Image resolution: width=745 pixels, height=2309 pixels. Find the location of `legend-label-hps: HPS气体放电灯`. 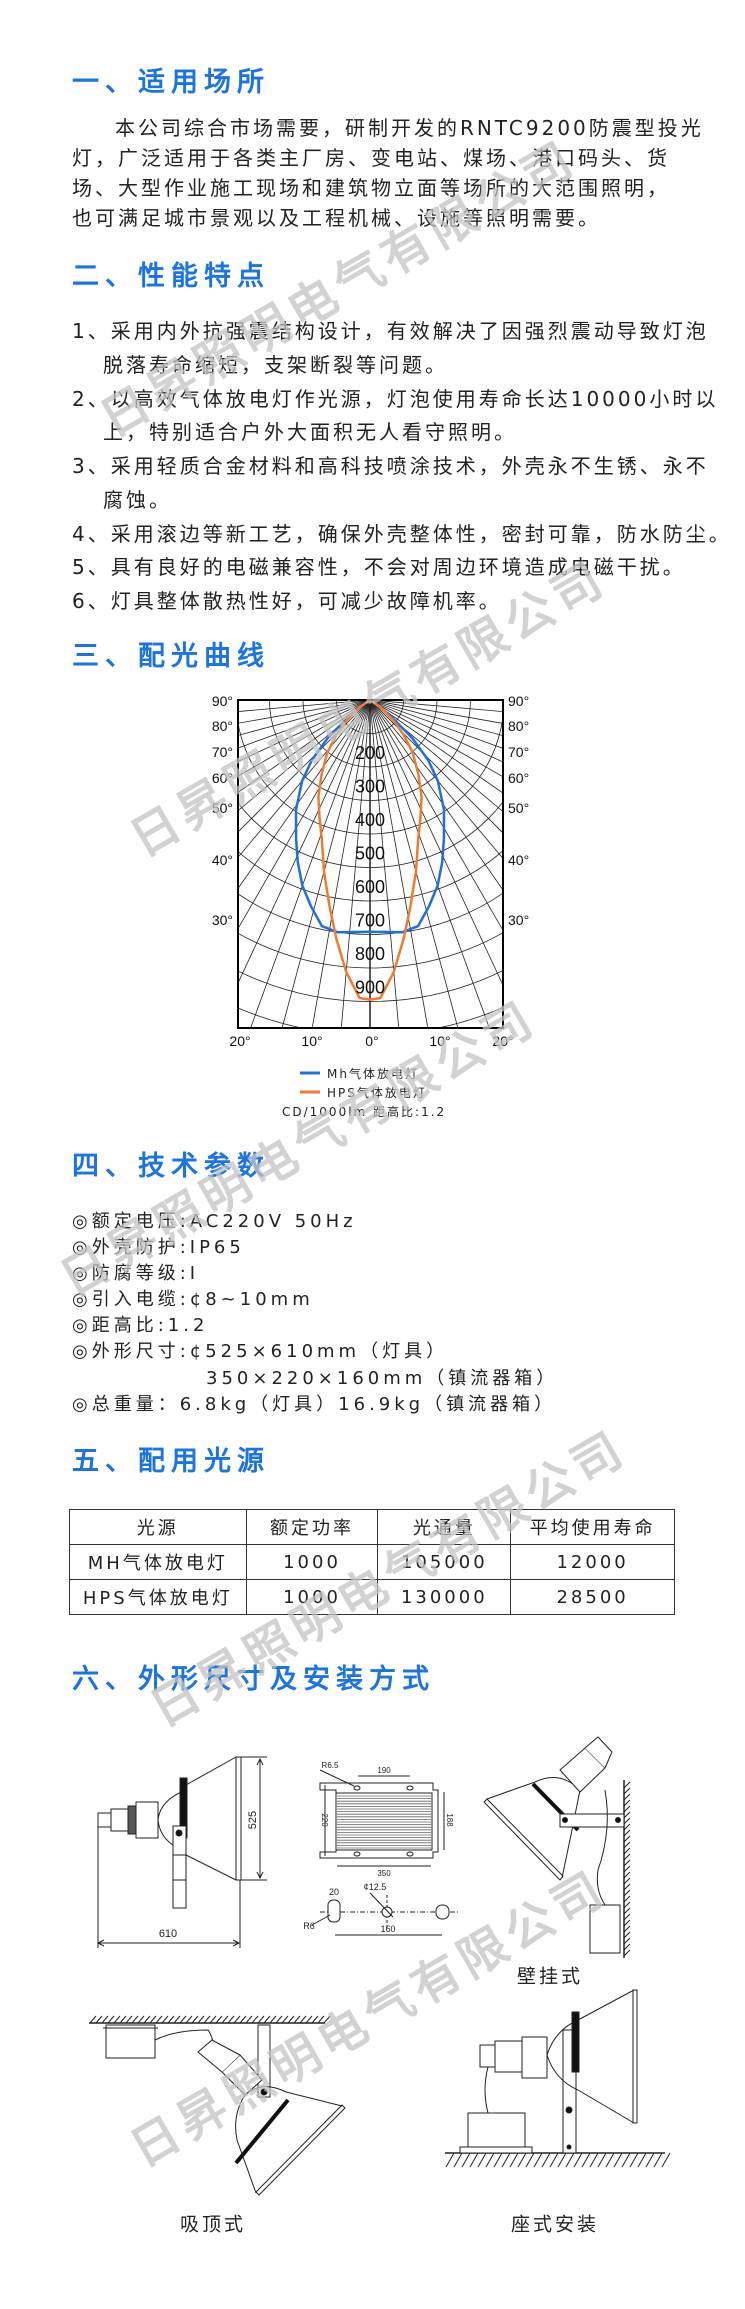

legend-label-hps: HPS气体放电灯 is located at coordinates (377, 1093).